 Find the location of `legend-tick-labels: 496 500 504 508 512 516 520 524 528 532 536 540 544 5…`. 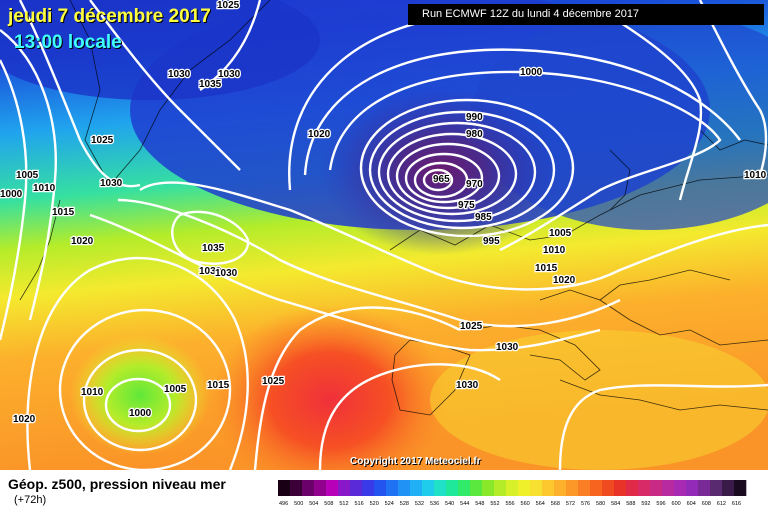

legend-tick-labels: 496 500 504 508 512 516 520 524 528 532 536 540 544 5… is located at coordinates (510, 504).